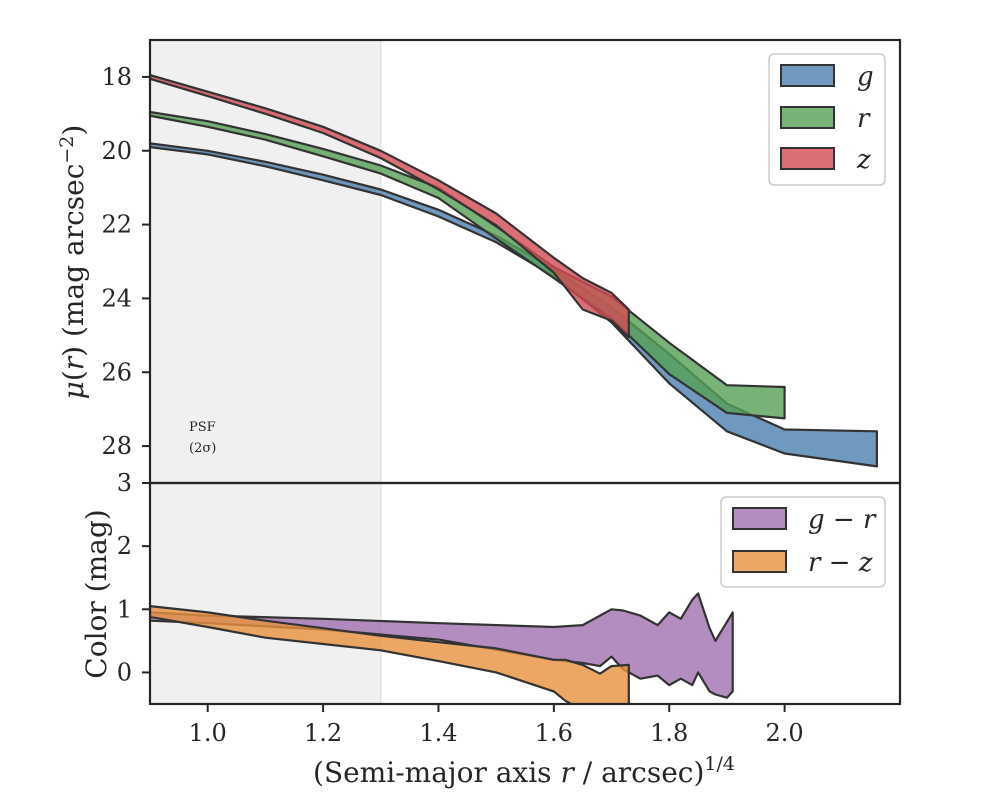  I want to click on x-tick-label-2: 2.0, so click(785, 733).